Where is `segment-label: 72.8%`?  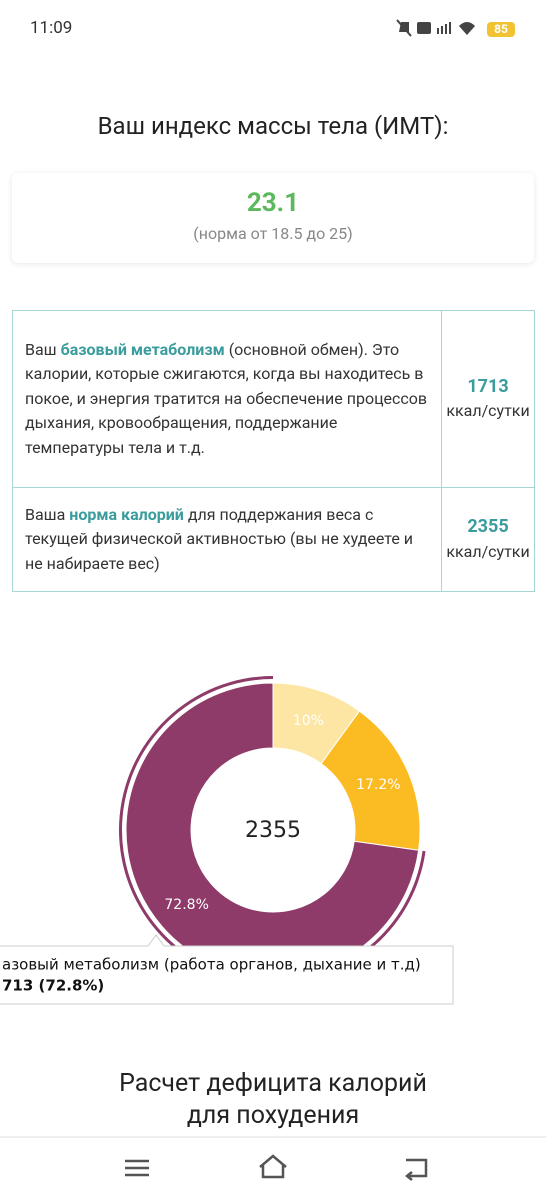 segment-label: 72.8% is located at coordinates (186, 905).